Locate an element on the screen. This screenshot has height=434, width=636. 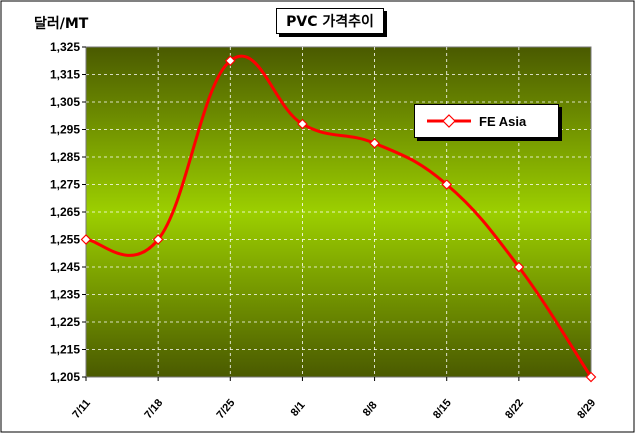
y-tick-label: 1,255 is located at coordinates (65, 240).